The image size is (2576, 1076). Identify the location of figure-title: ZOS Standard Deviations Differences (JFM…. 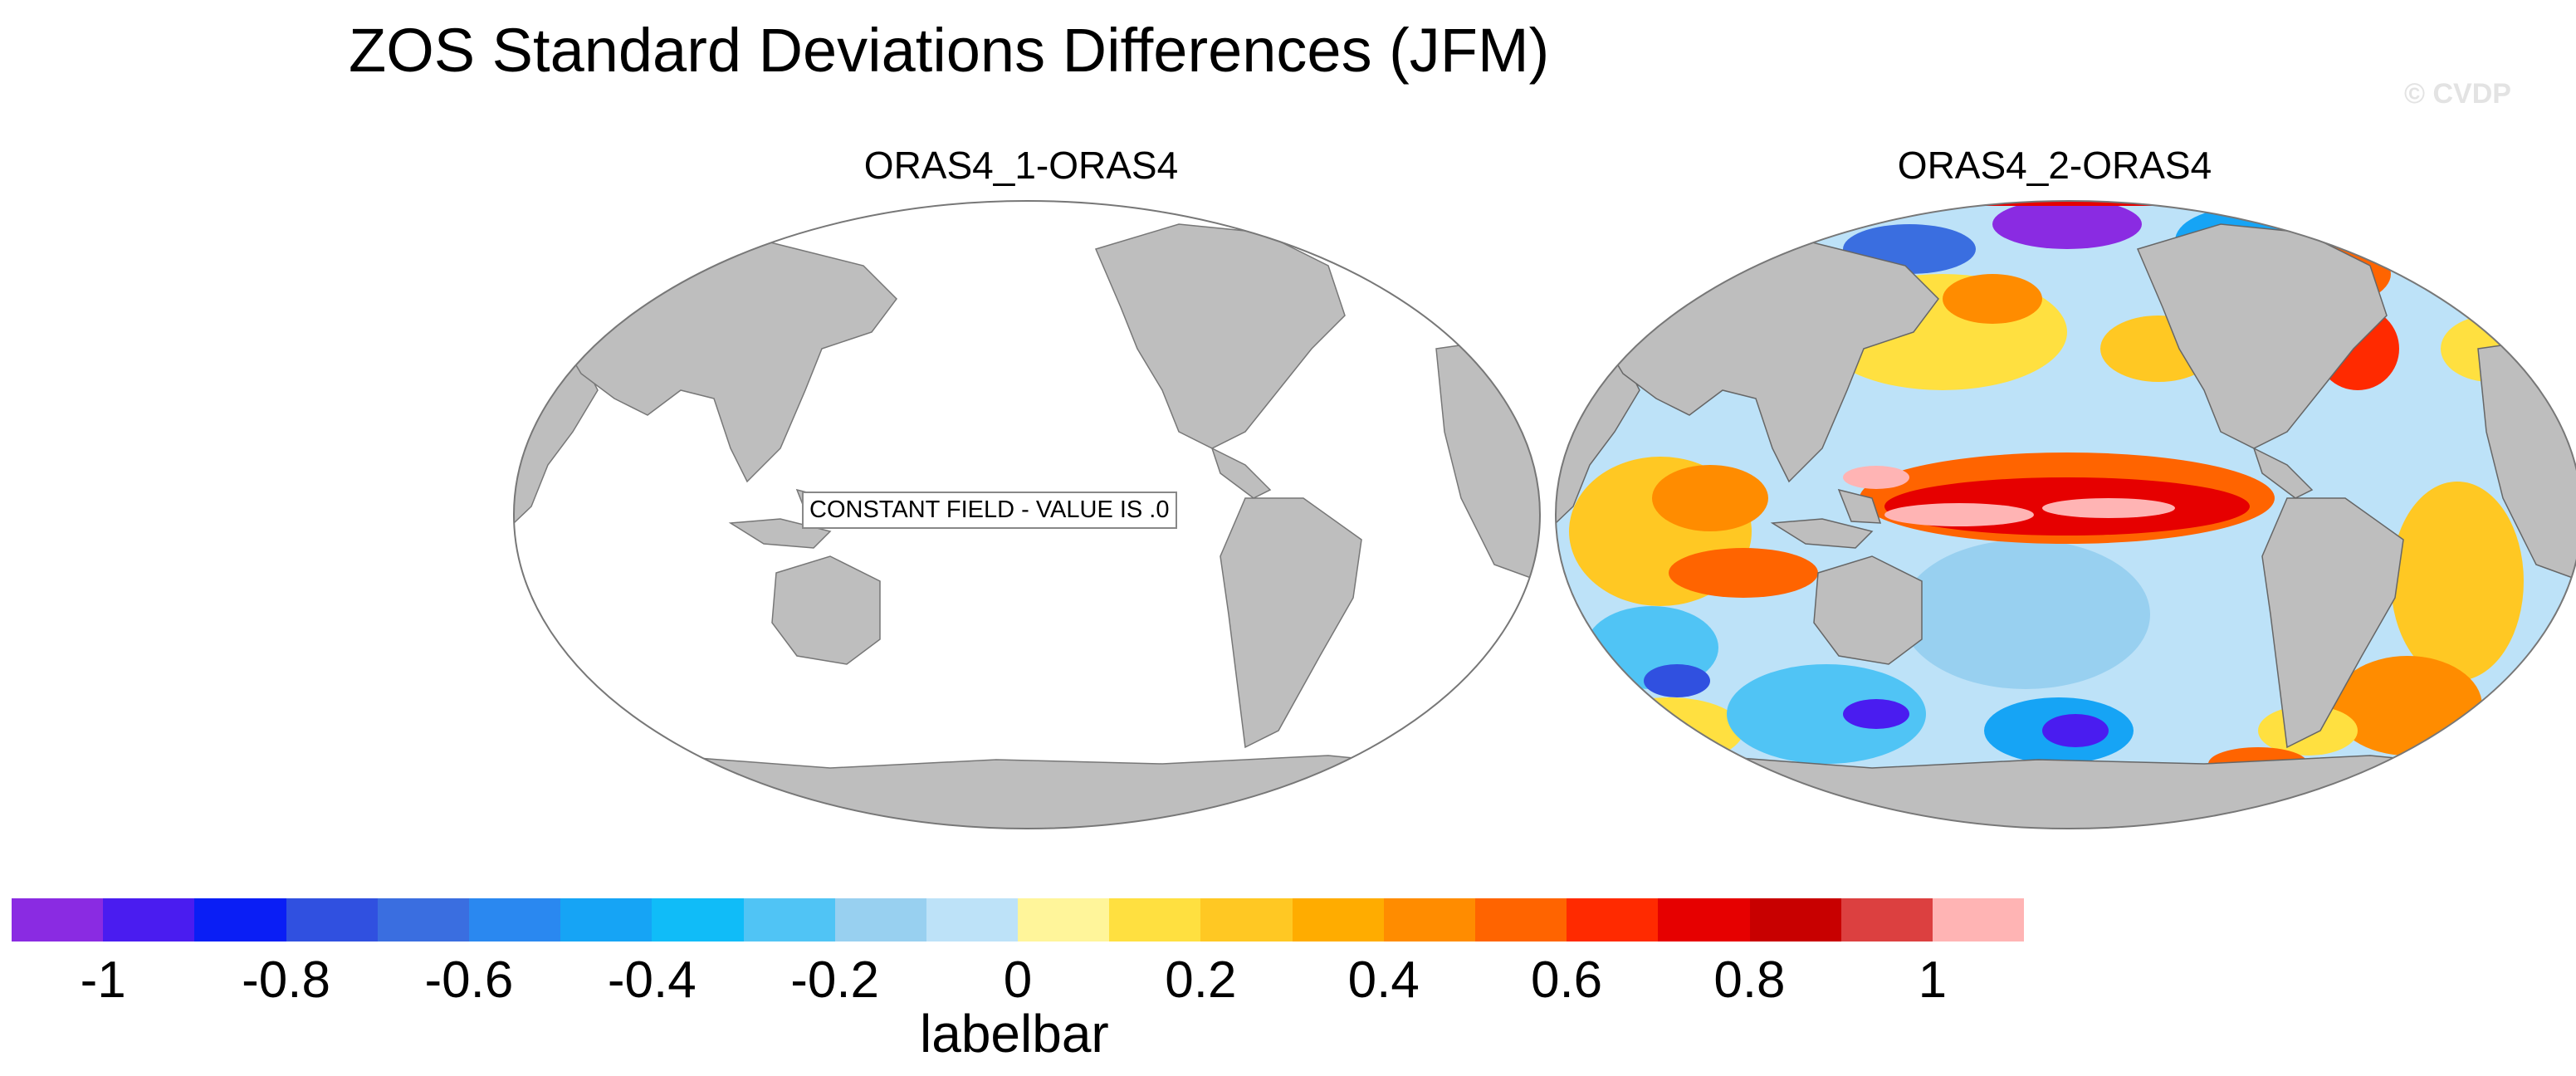
(949, 51).